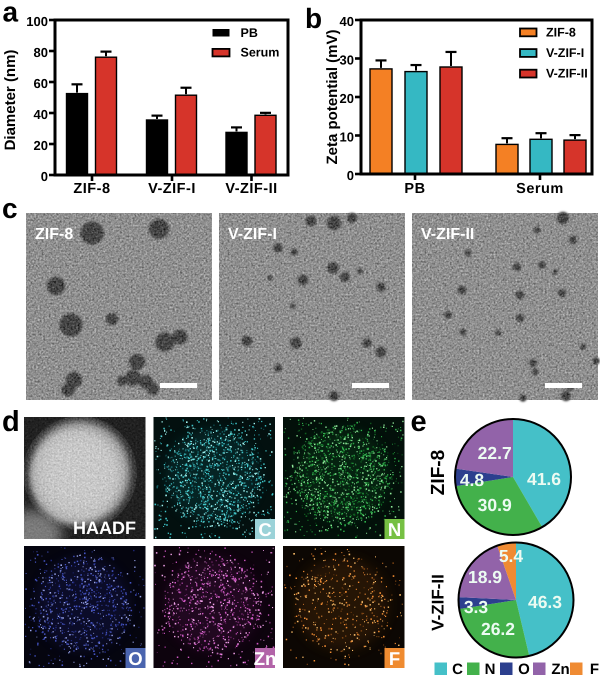  Describe the element at coordinates (495, 505) in the screenshot. I see `svg-text: 30.9` at that location.